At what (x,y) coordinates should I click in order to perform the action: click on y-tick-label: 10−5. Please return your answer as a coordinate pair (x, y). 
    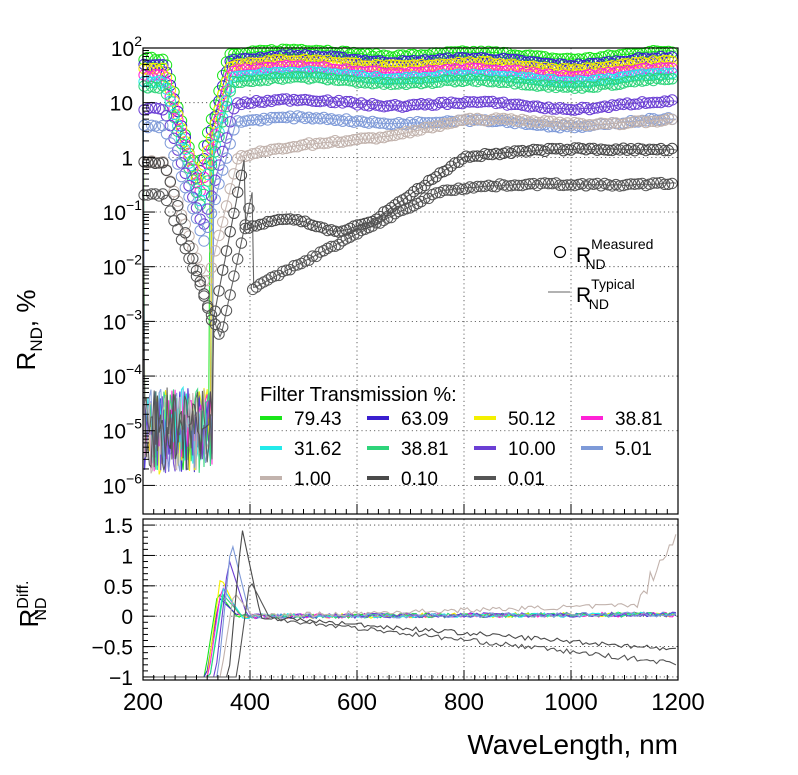
    Looking at the image, I should click on (123, 430).